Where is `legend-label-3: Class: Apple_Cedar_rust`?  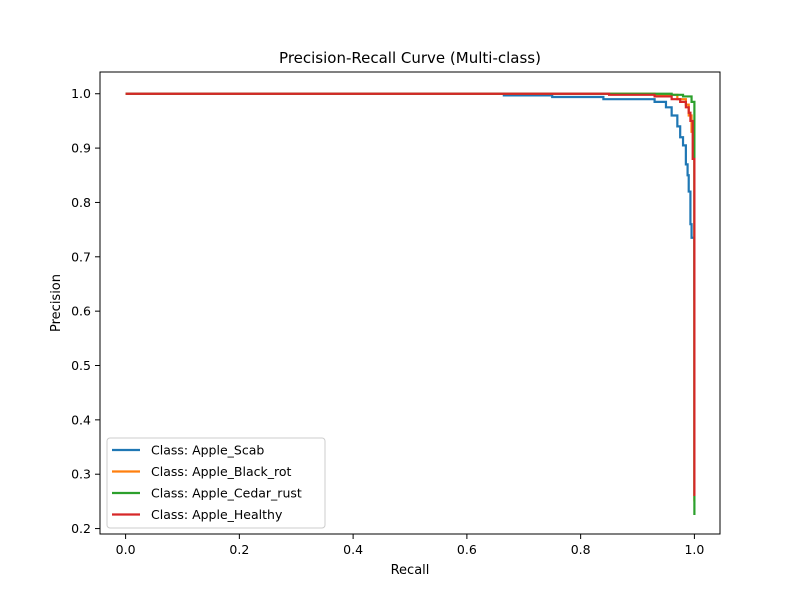 legend-label-3: Class: Apple_Cedar_rust is located at coordinates (226, 493).